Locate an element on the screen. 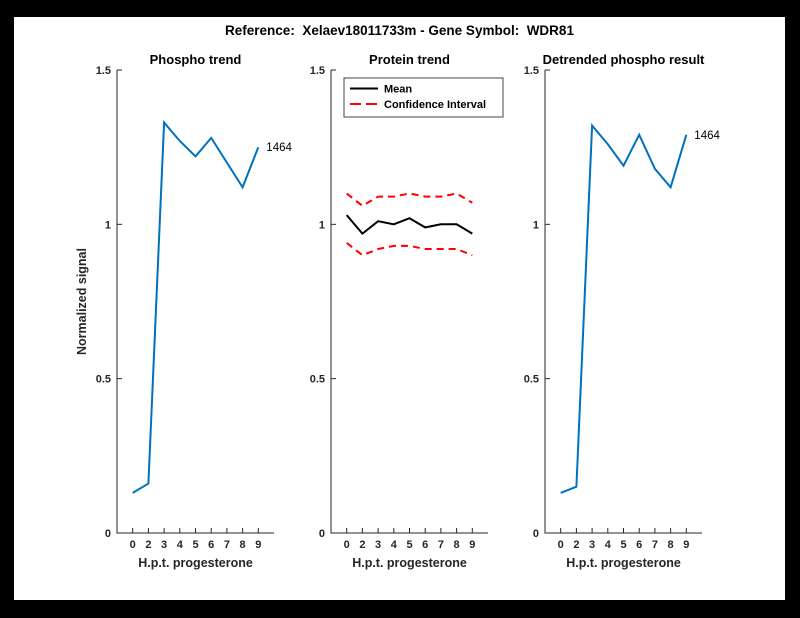 This screenshot has height=618, width=800. subplot-title: Phospho trend is located at coordinates (196, 59).